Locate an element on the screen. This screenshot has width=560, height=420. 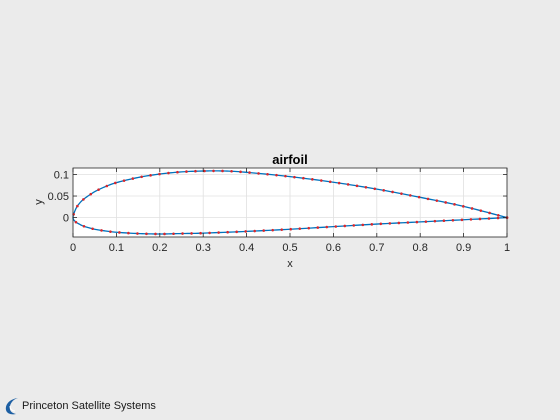
brand-logo: Princeton Satellite Systems is located at coordinates (80, 406).